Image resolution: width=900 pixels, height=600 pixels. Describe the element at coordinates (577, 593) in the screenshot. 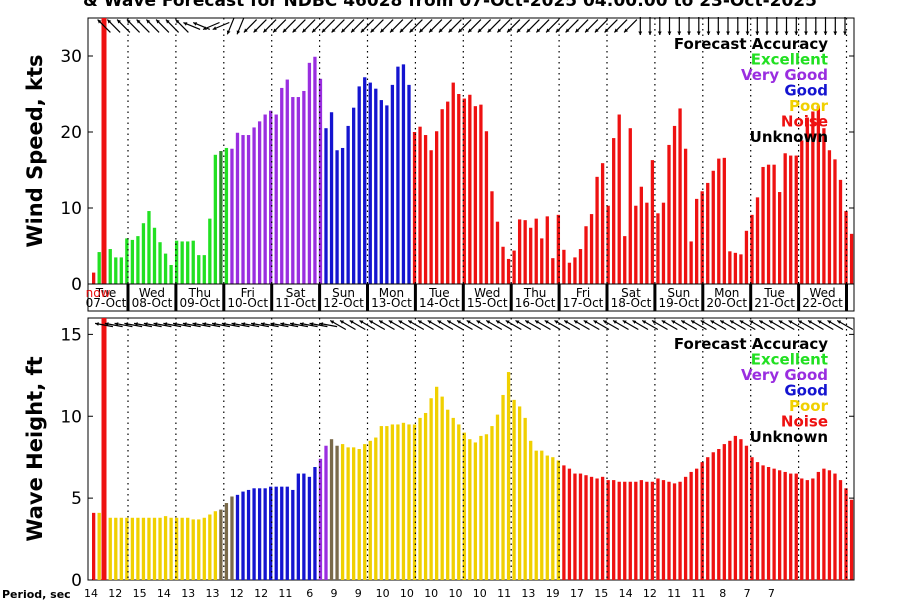

I see `period-value: 17` at that location.